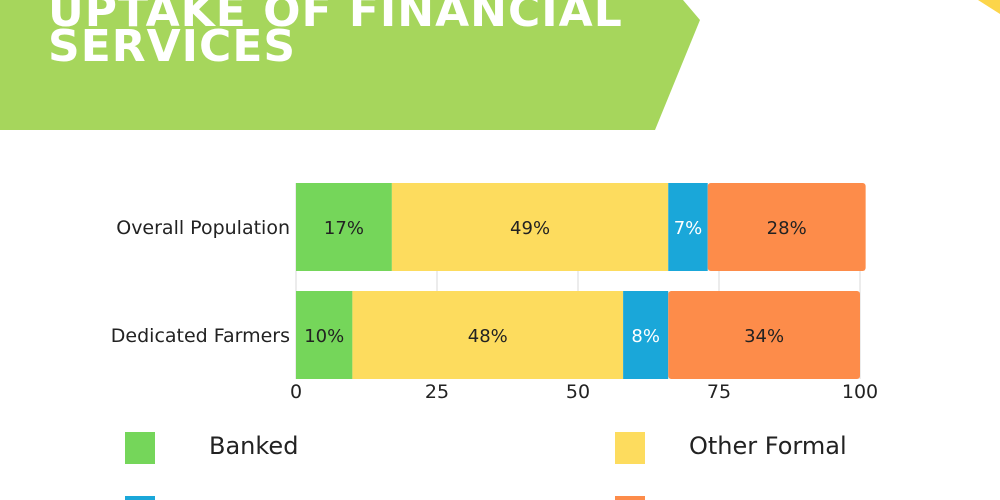 The height and width of the screenshot is (500, 1000). I want to click on page-title-line-2: SERVICES, so click(172, 46).